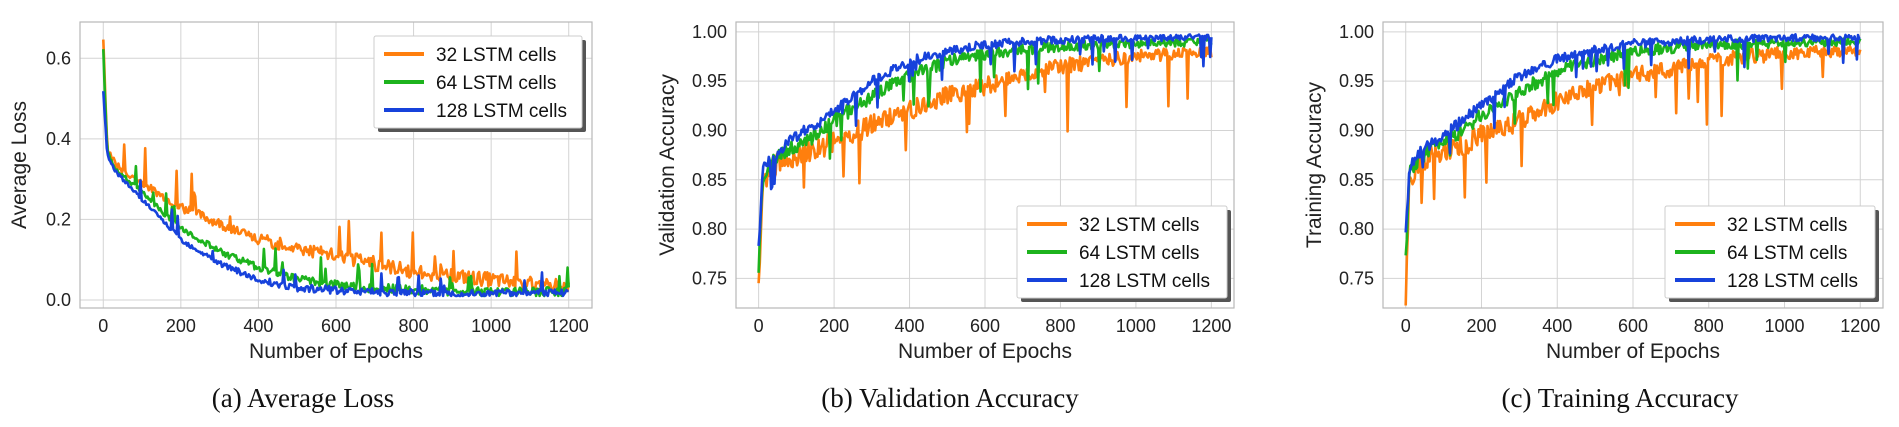  I want to click on y-tick-label: 0.0, so click(58, 300).